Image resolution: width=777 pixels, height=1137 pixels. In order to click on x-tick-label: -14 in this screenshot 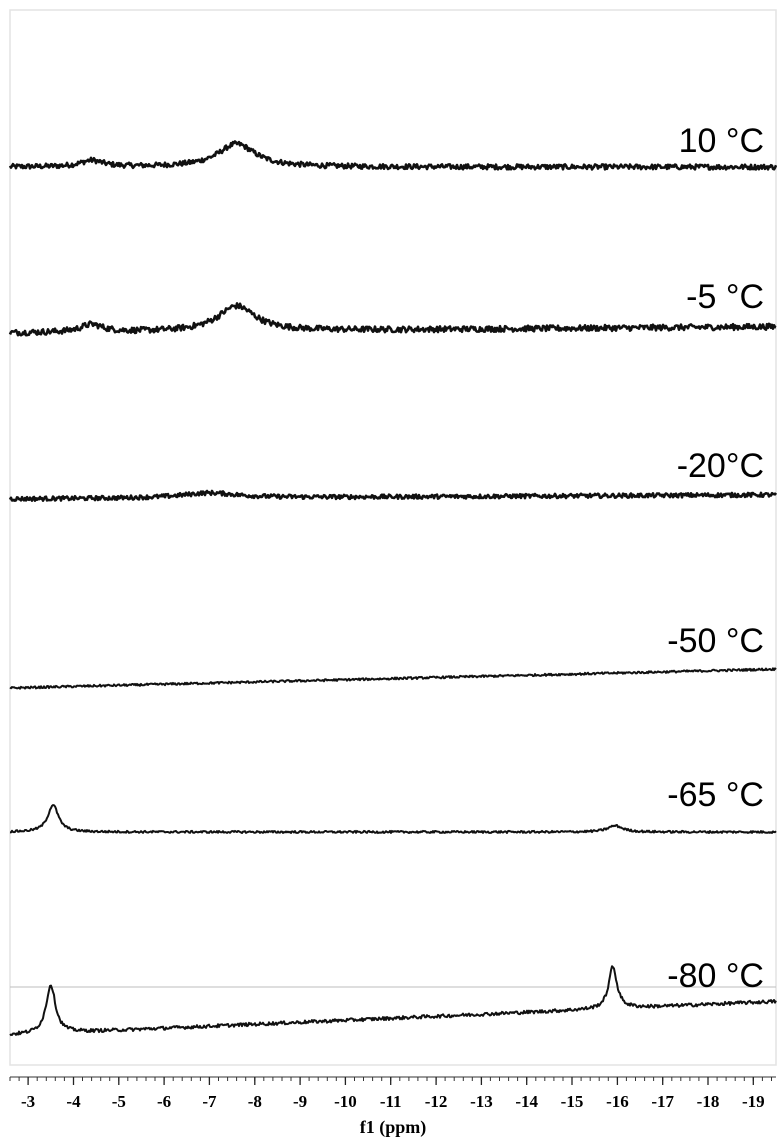, I will do `click(526, 1101)`.